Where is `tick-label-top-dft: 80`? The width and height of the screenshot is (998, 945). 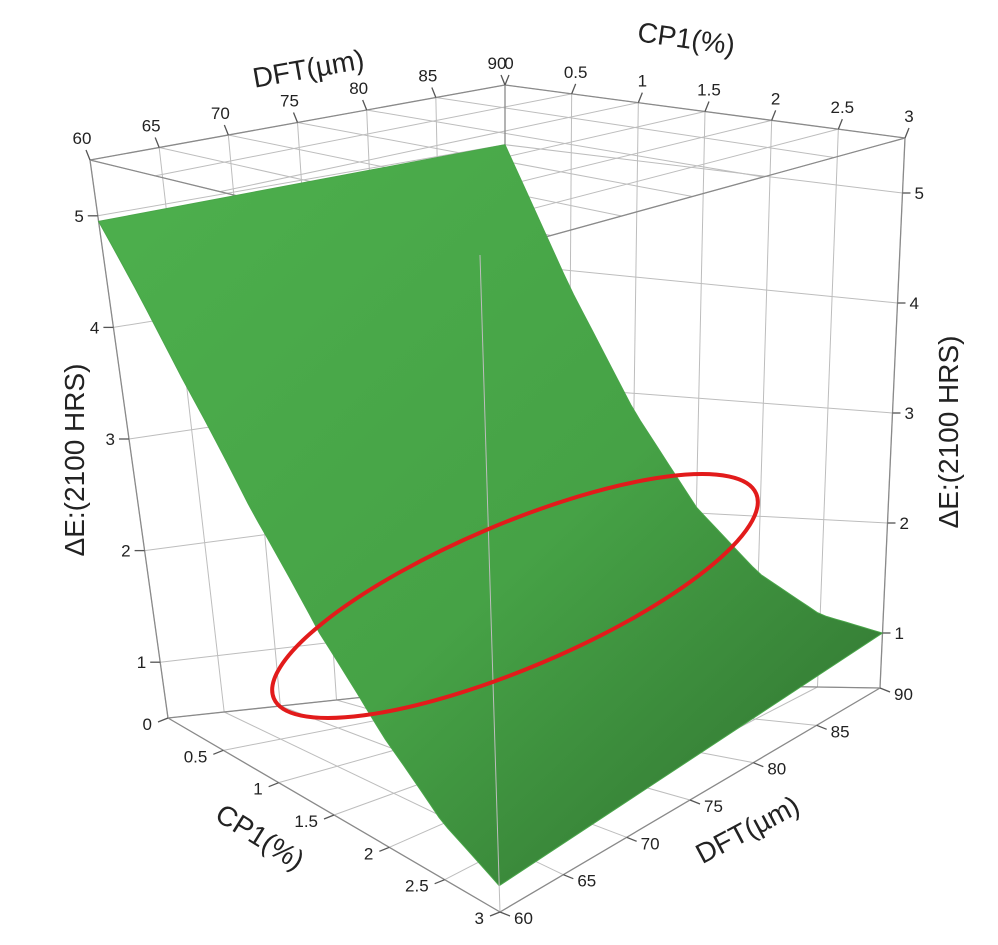 tick-label-top-dft: 80 is located at coordinates (358, 88).